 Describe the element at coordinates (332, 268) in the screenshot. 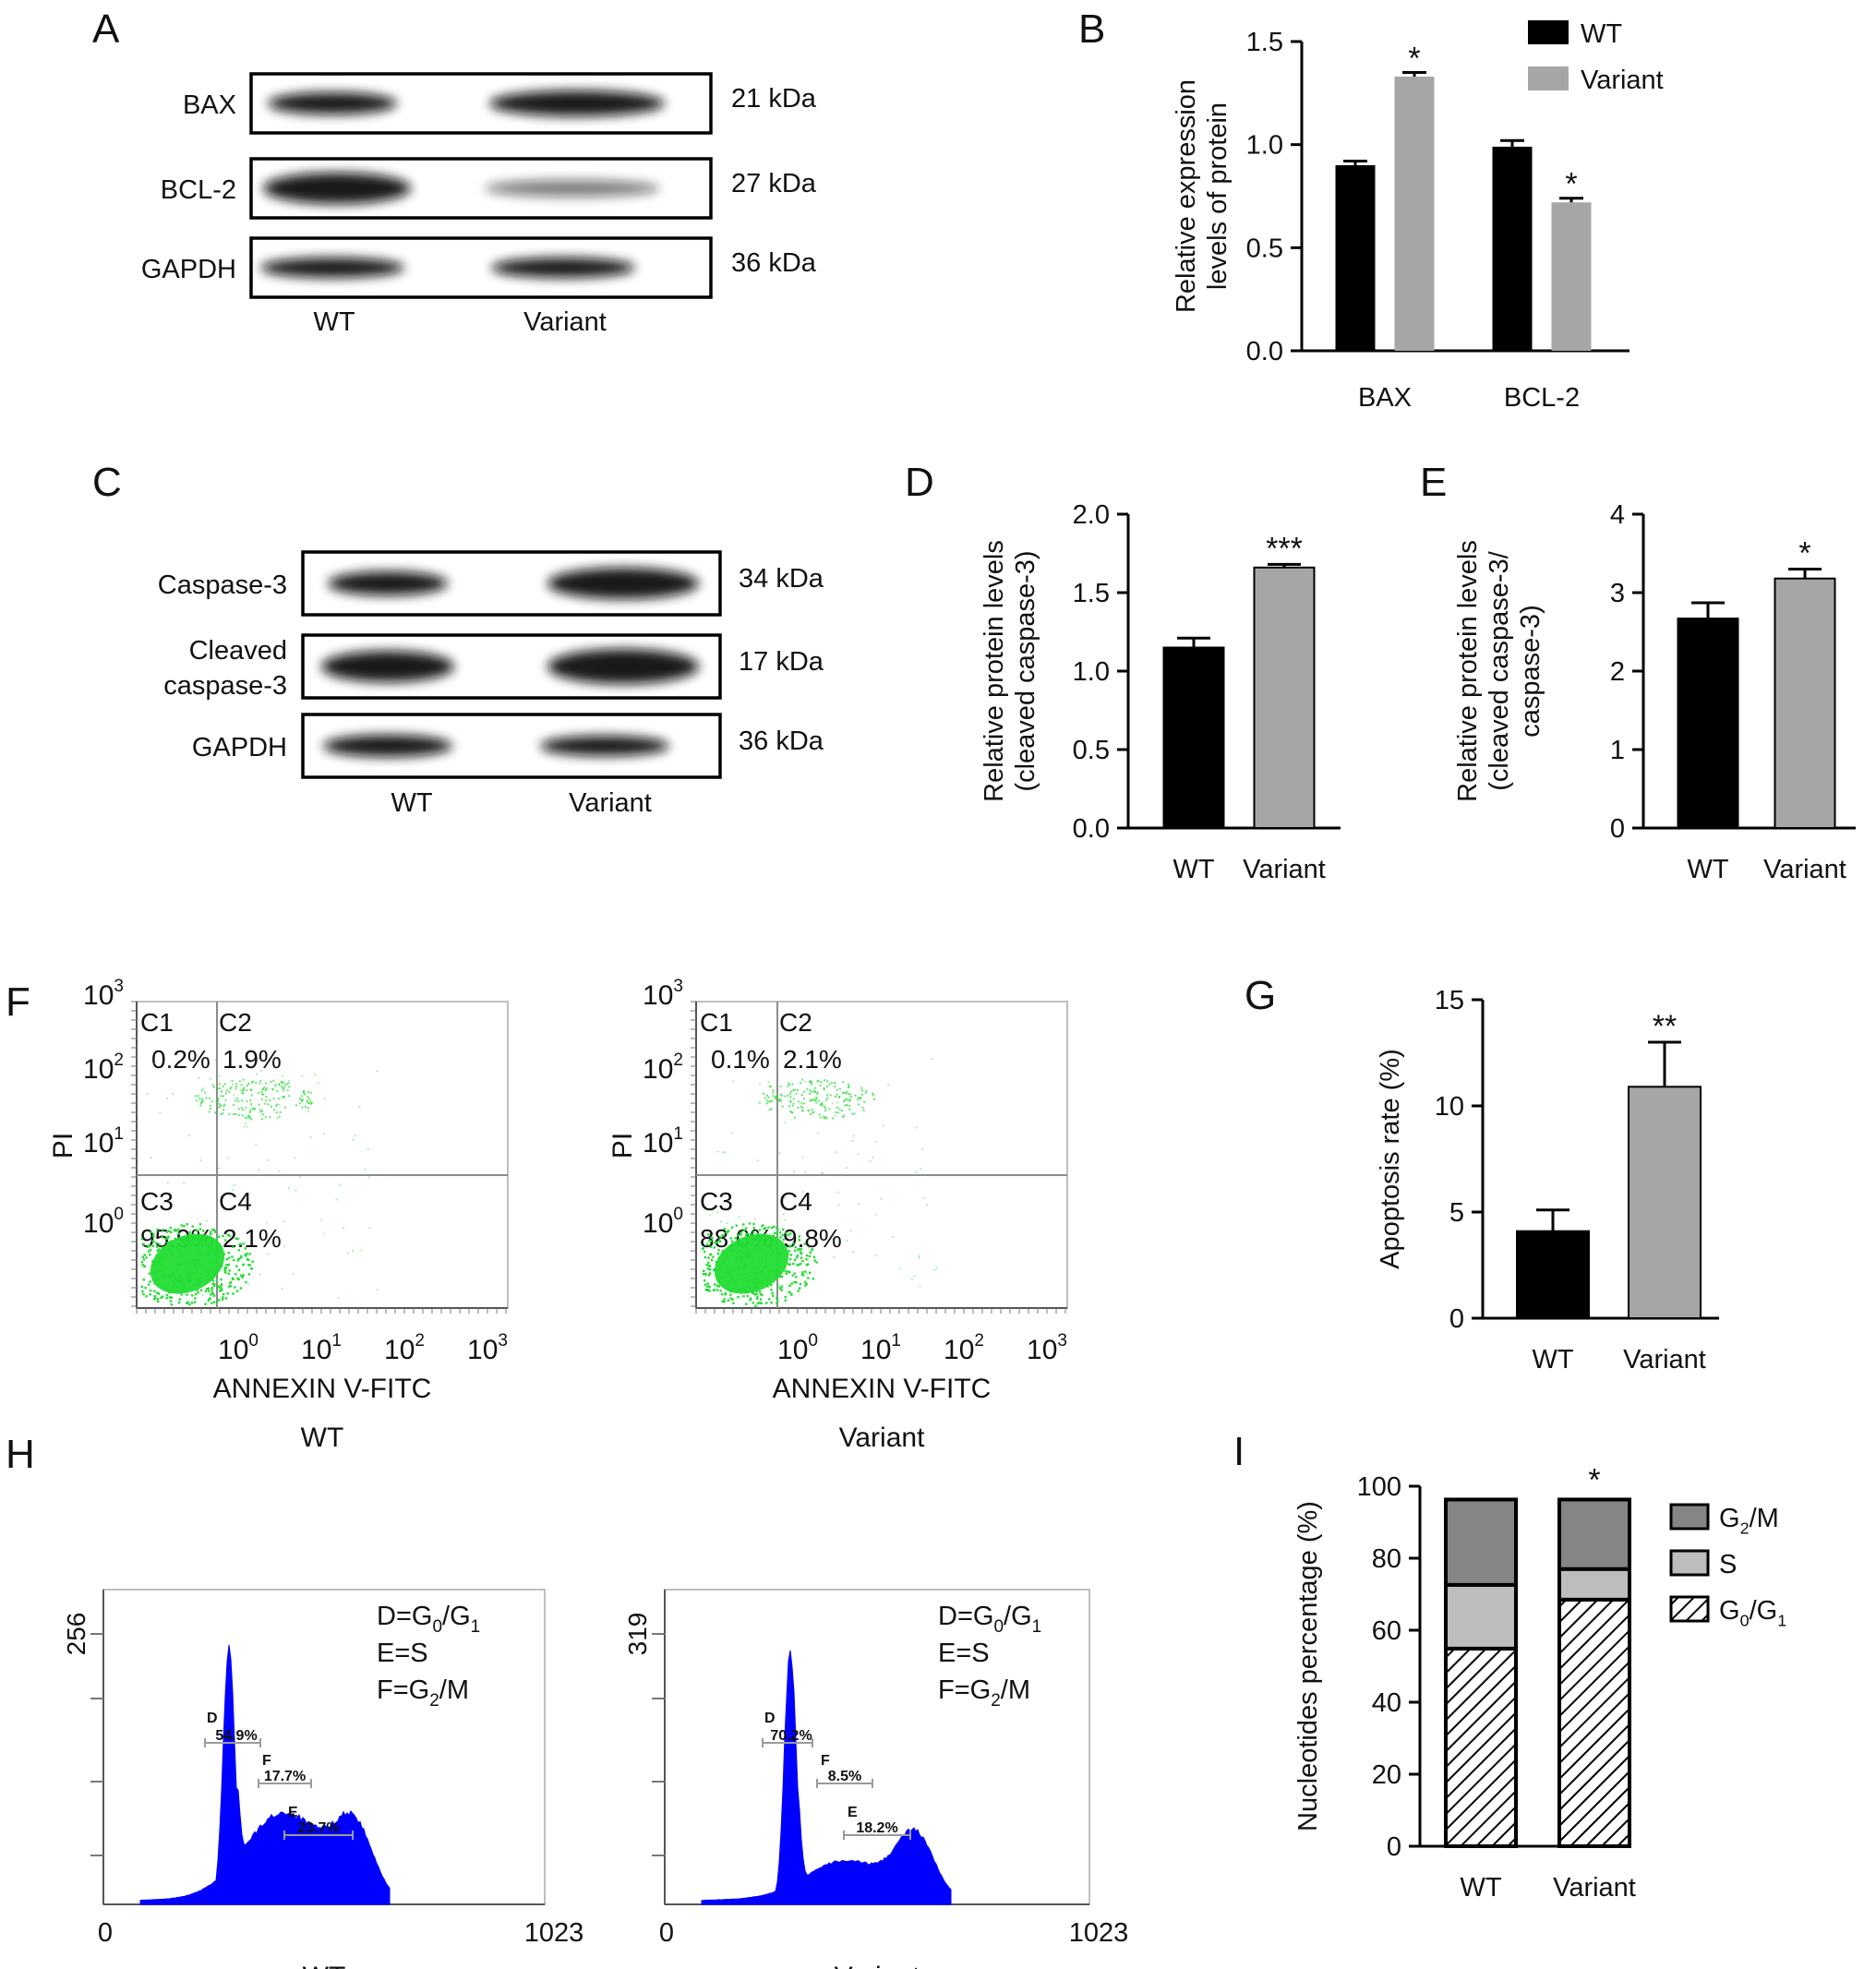

I see `protein-band` at that location.